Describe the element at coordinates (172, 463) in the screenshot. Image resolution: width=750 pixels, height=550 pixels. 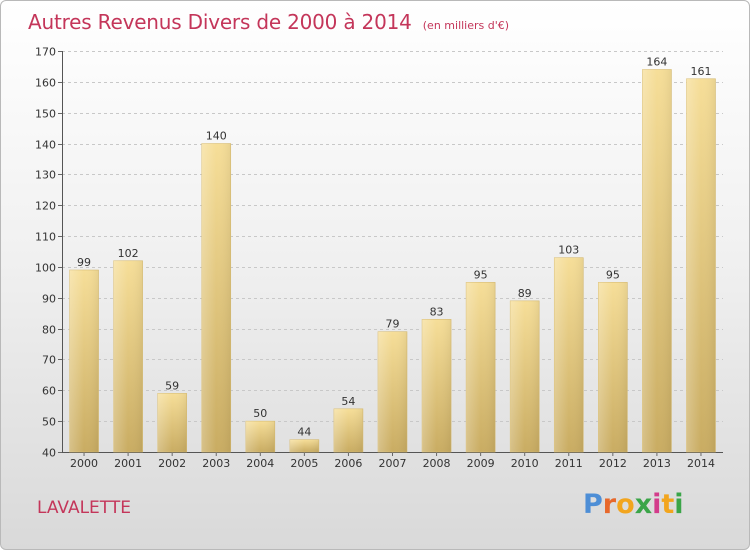
I see `x-tick-label: 2002` at that location.